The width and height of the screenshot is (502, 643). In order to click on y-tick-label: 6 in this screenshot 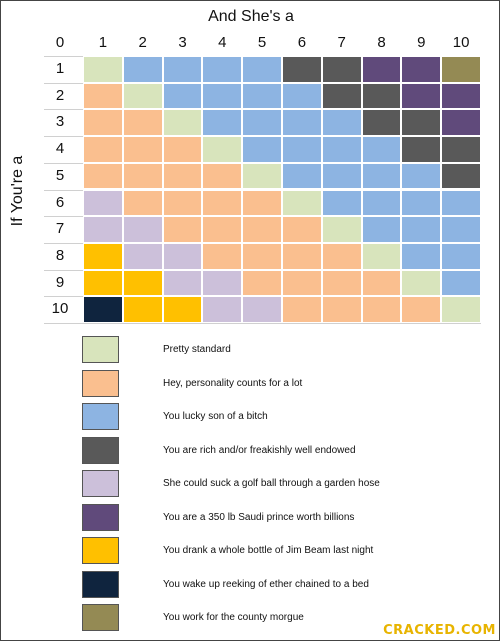, I will do `click(60, 202)`.